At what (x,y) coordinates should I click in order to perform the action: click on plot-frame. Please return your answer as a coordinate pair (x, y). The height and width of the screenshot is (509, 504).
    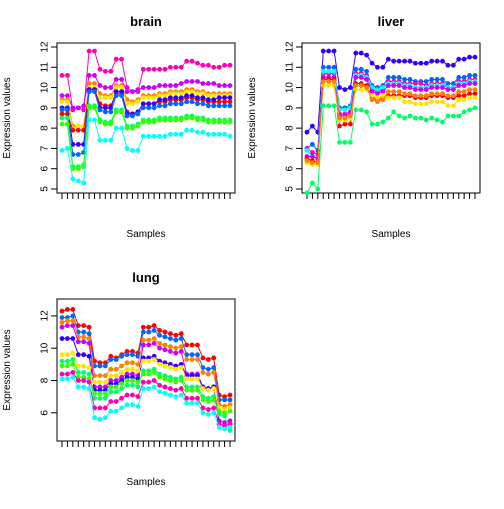
    Looking at the image, I should click on (391, 118).